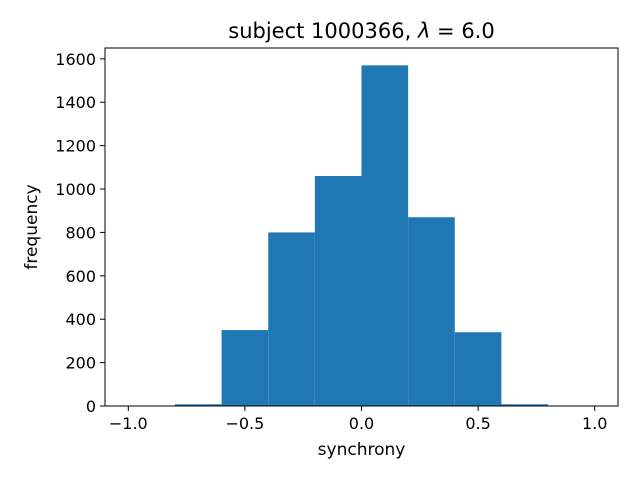  What do you see at coordinates (80, 363) in the screenshot?
I see `y-tick-label: 200` at bounding box center [80, 363].